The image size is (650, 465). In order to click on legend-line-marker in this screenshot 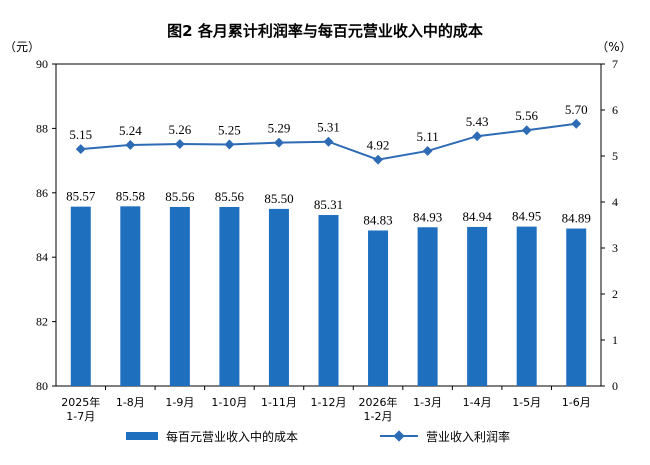, I will do `click(399, 436)`.